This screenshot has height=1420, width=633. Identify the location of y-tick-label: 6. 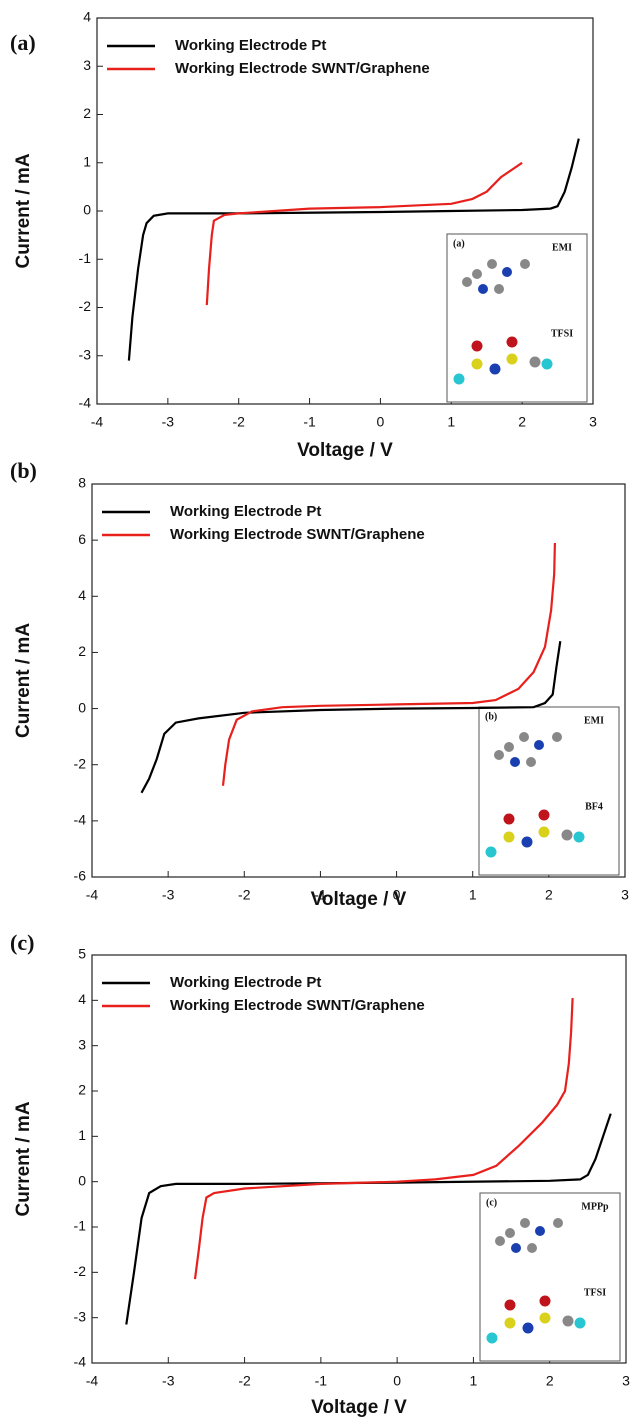
(82, 539).